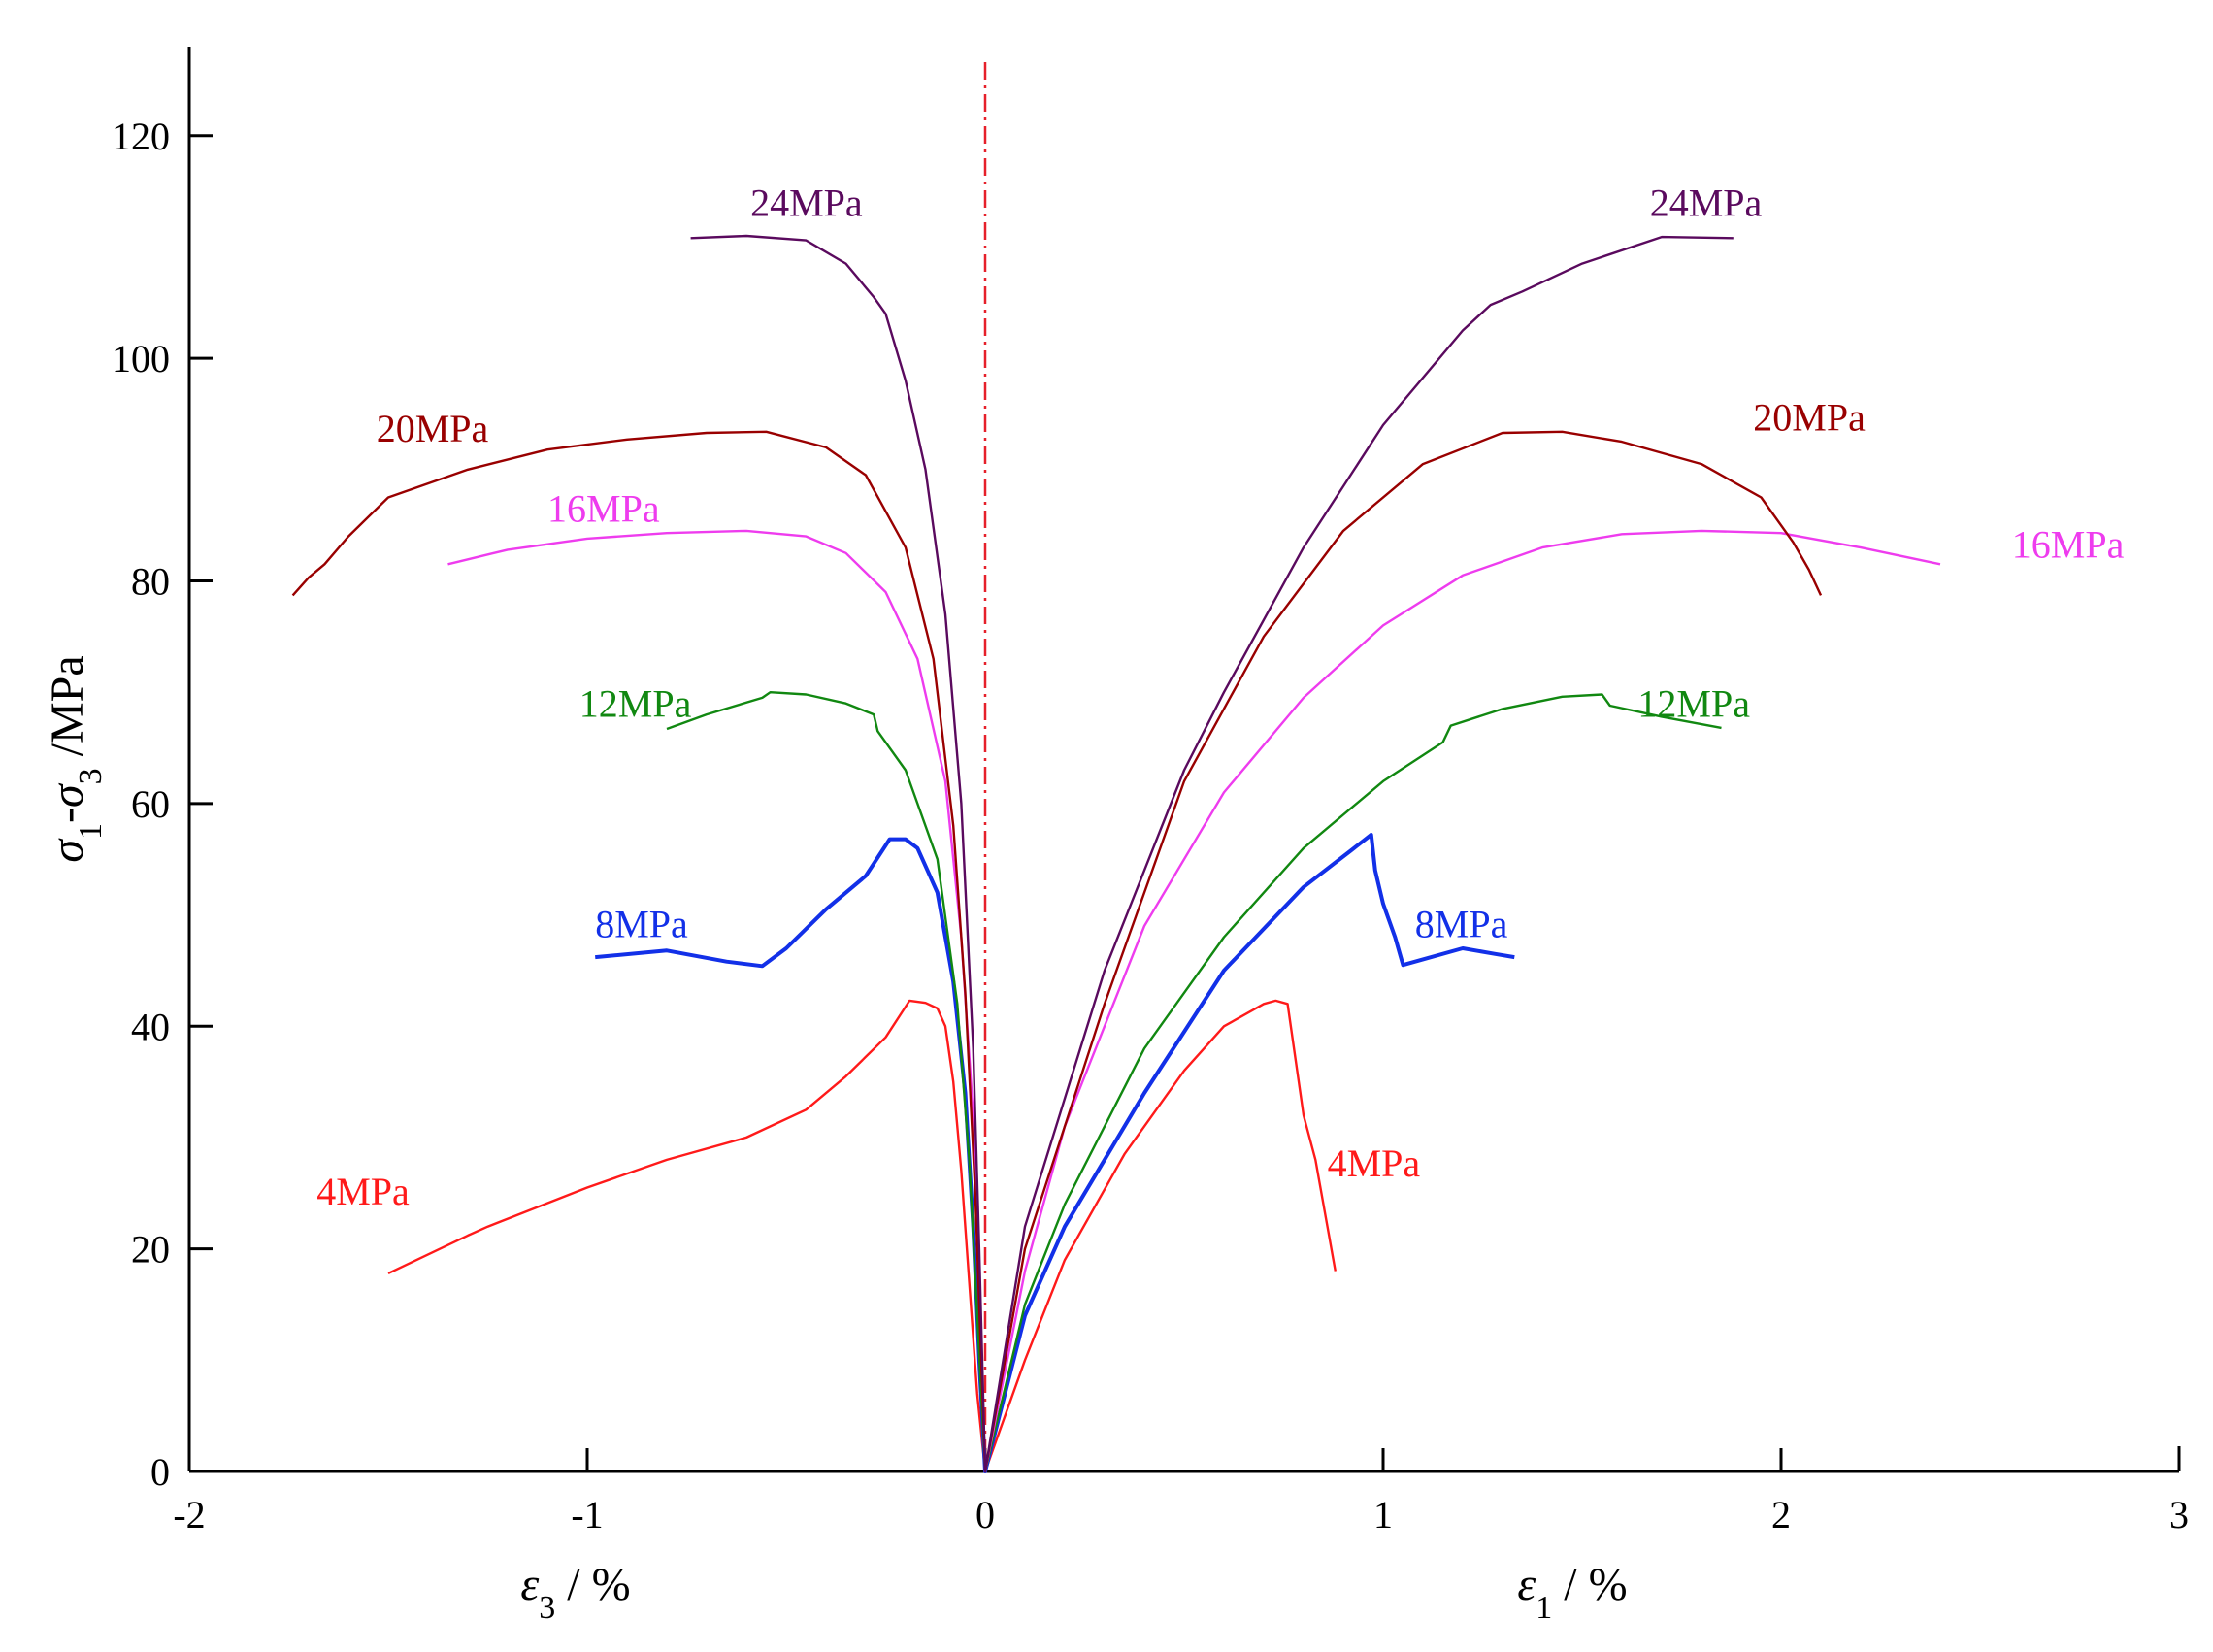  Describe the element at coordinates (67, 850) in the screenshot. I see `y-axis-label-sigma1: σ` at that location.